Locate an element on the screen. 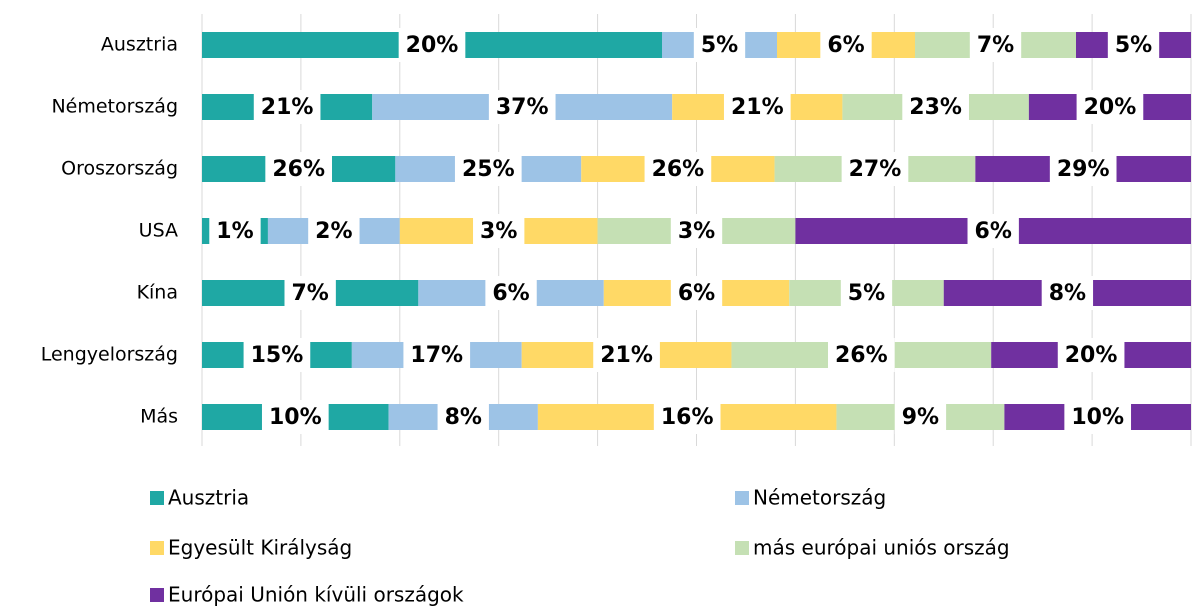 The image size is (1192, 606). data-label: 25% is located at coordinates (488, 169).